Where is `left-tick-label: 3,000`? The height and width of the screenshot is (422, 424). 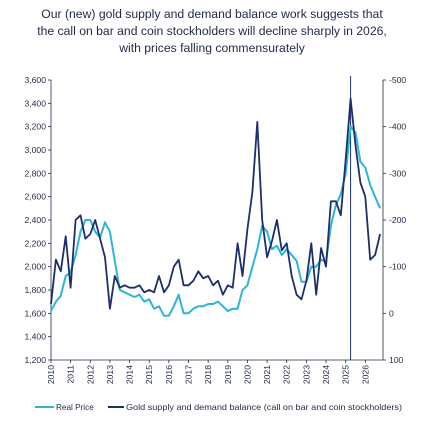
left-tick-label: 3,000 is located at coordinates (35, 150).